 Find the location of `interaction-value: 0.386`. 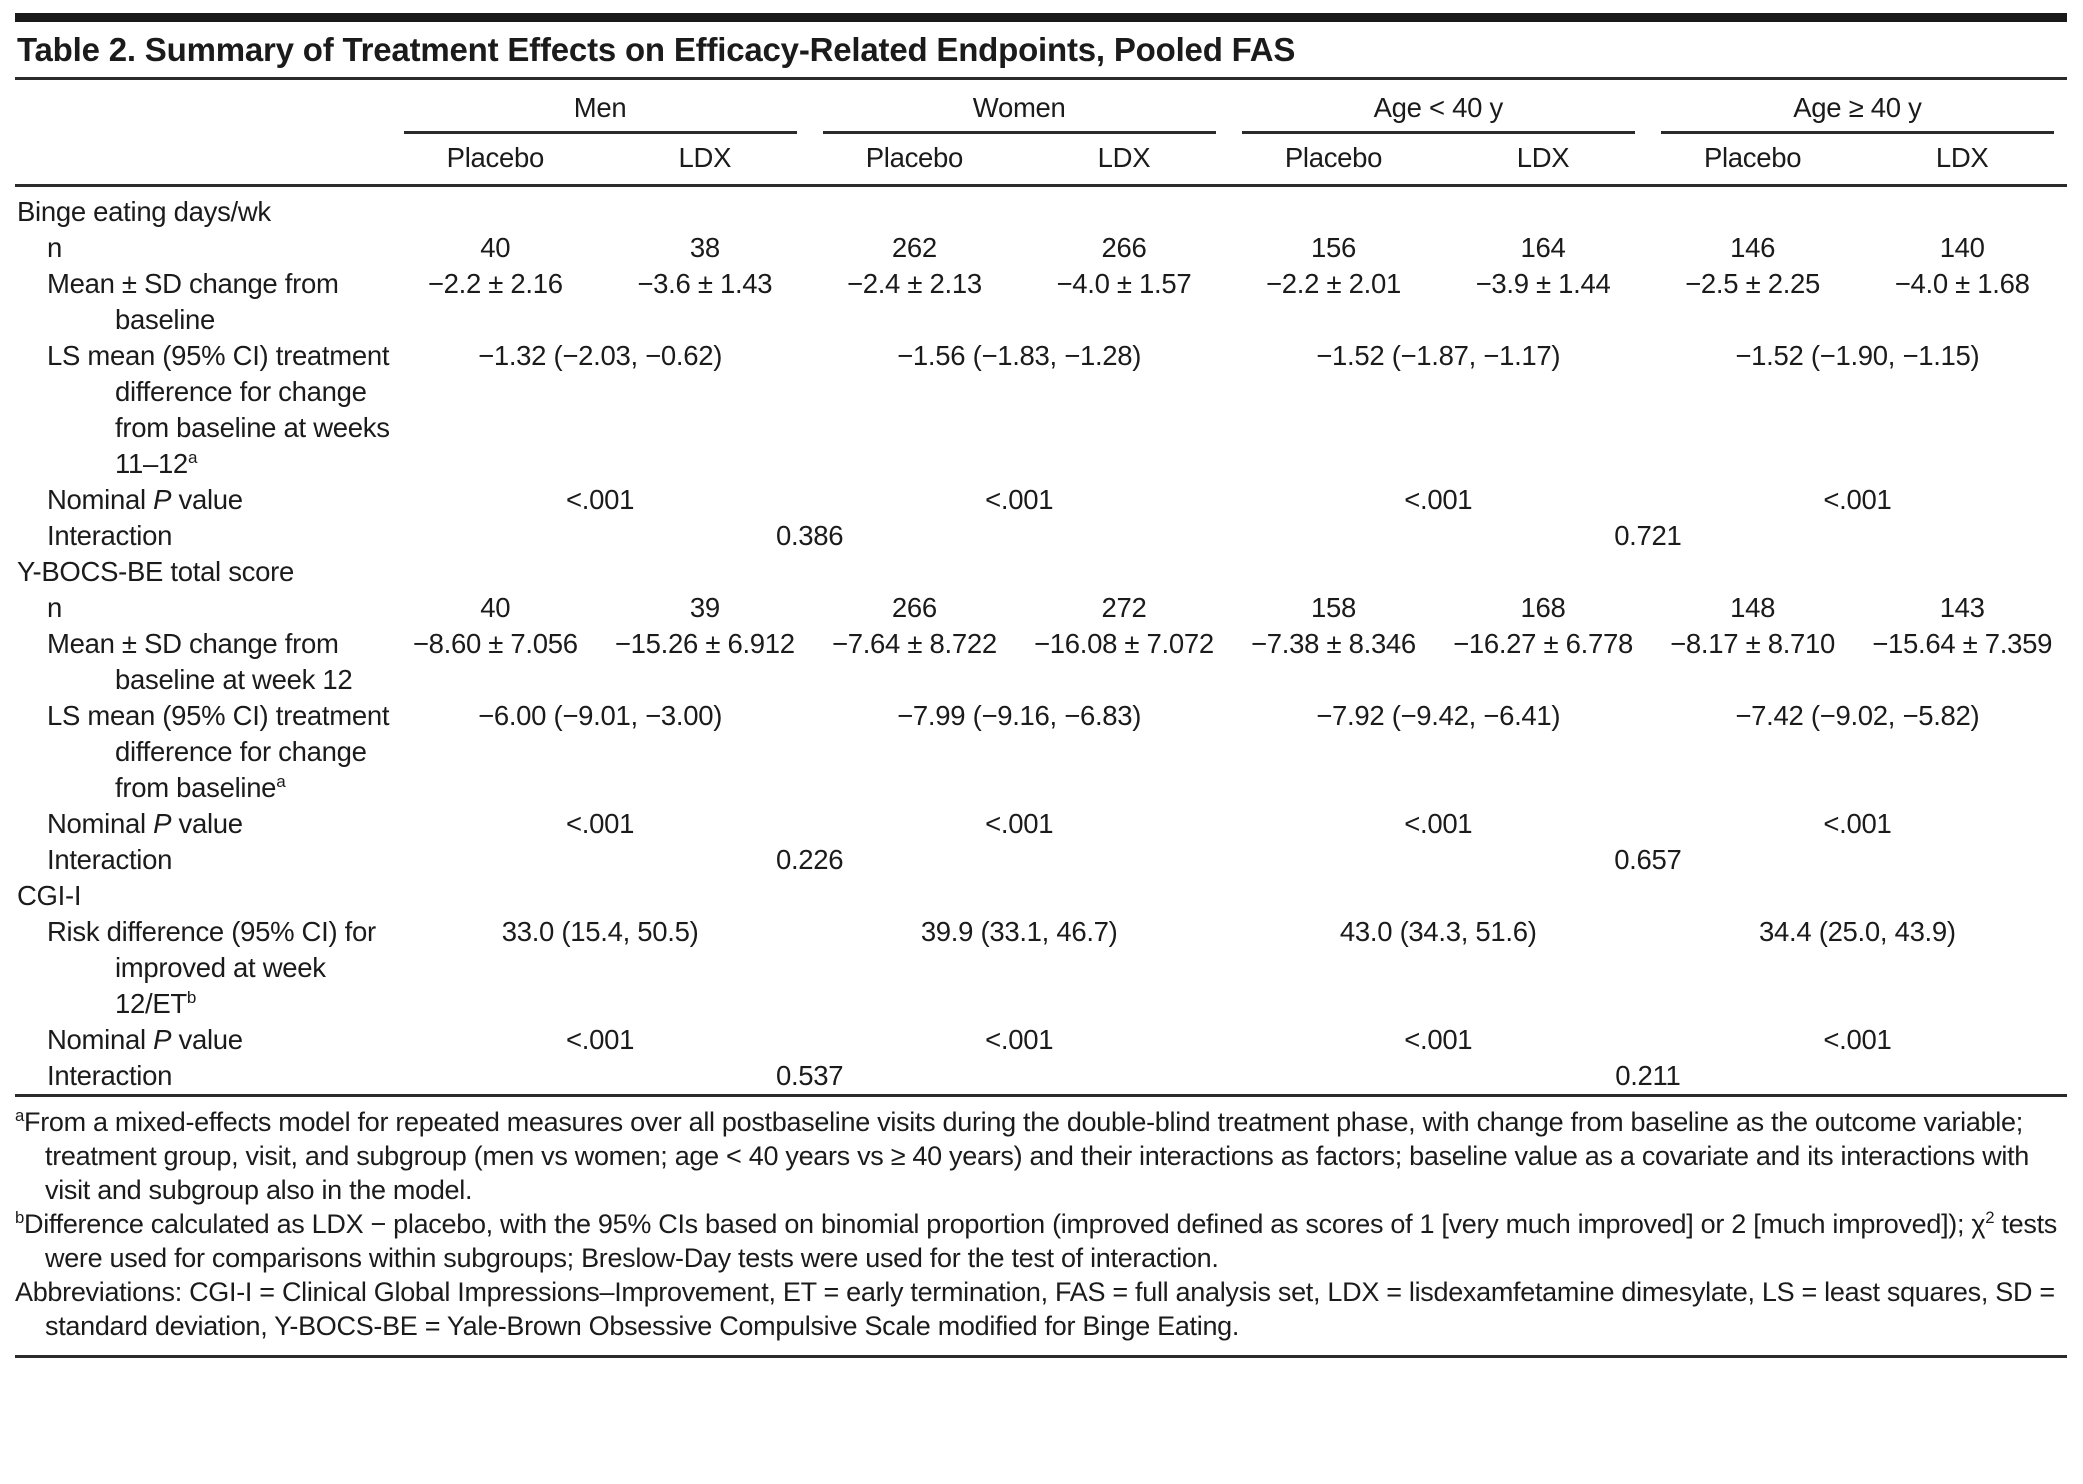

interaction-value: 0.386 is located at coordinates (809, 535).